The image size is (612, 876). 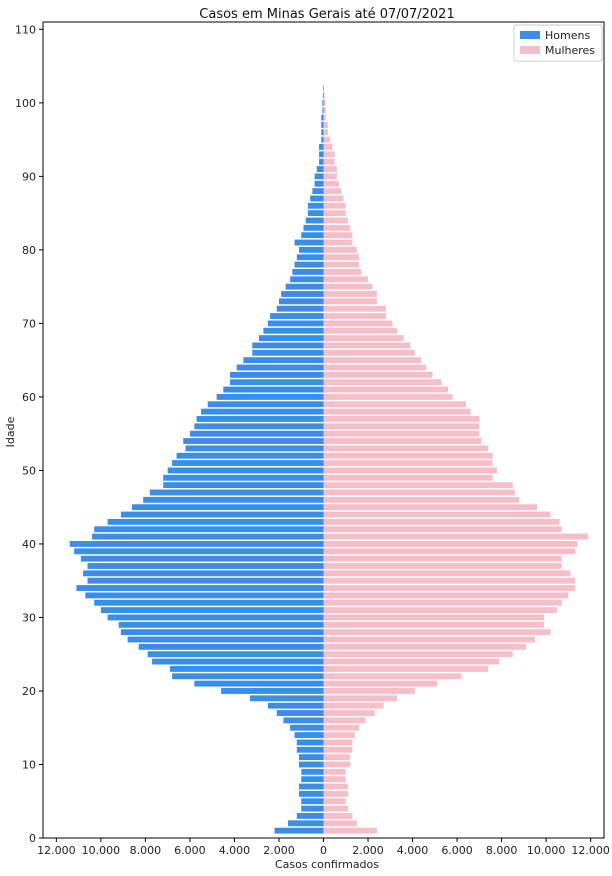 What do you see at coordinates (29, 323) in the screenshot?
I see `y-tick-label: 70` at bounding box center [29, 323].